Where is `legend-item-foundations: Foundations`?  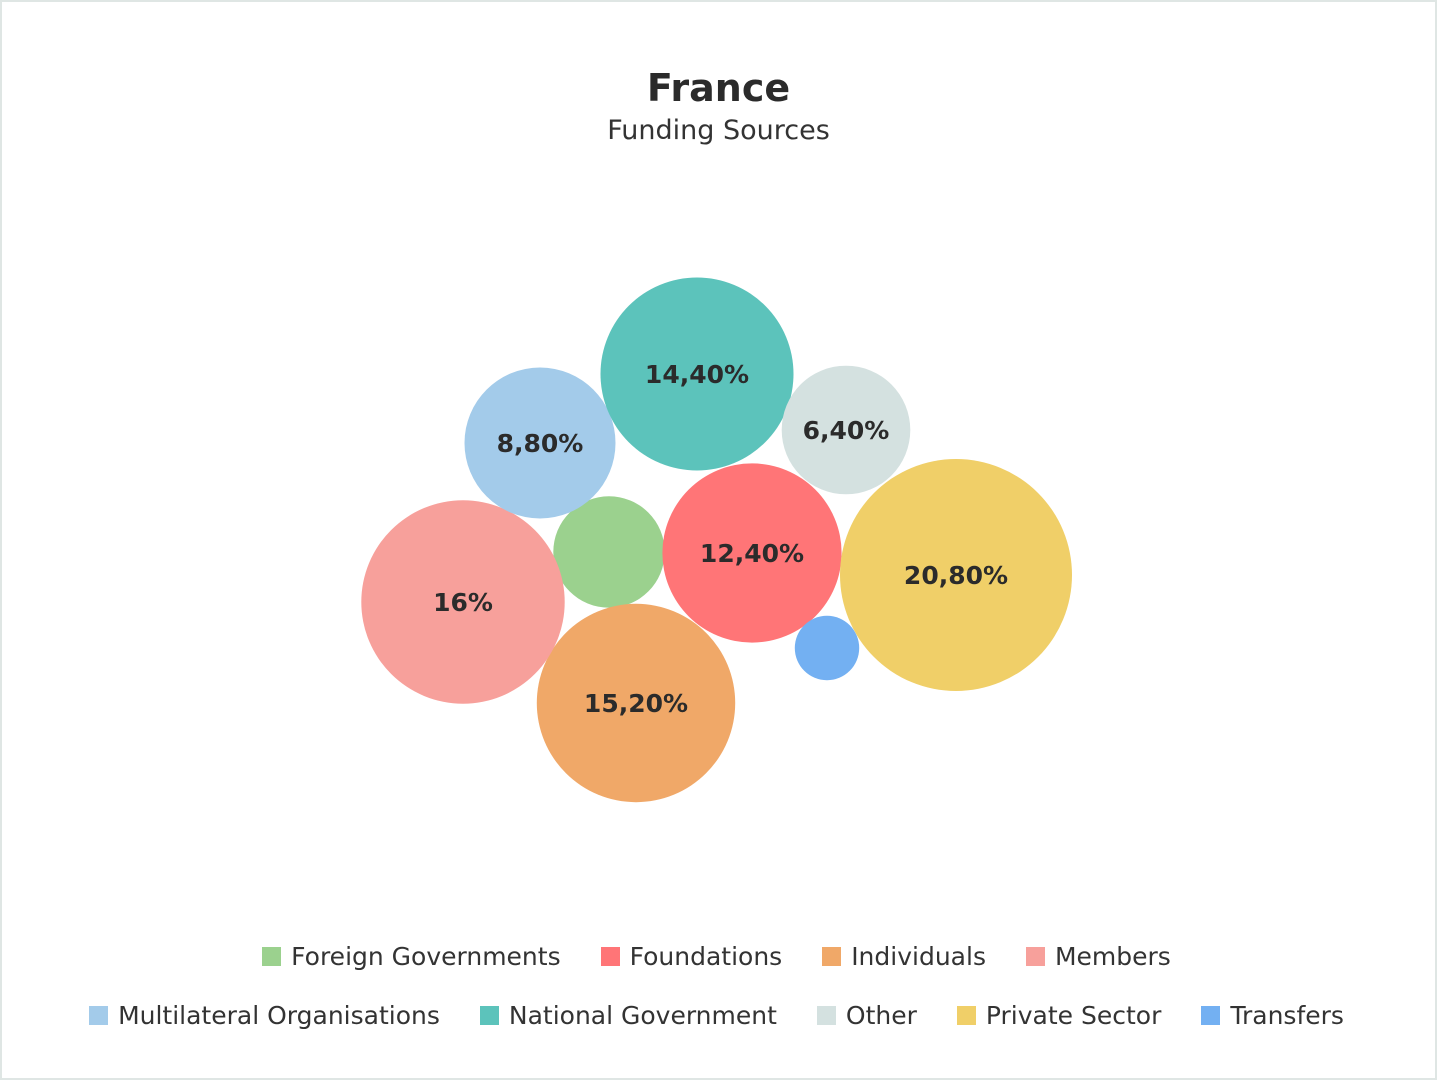
legend-item-foundations: Foundations is located at coordinates (691, 956).